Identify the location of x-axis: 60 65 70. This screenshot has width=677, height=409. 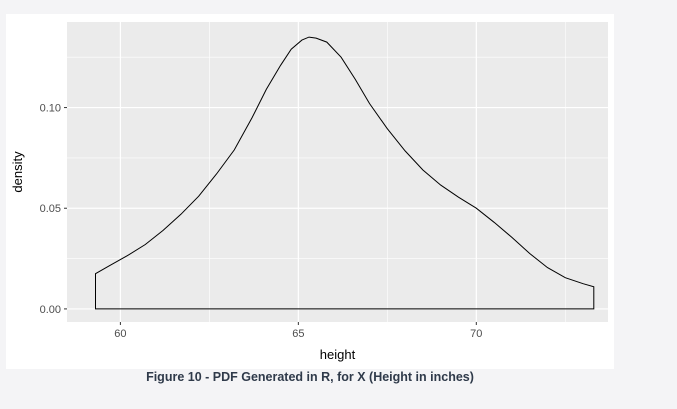
(298, 331).